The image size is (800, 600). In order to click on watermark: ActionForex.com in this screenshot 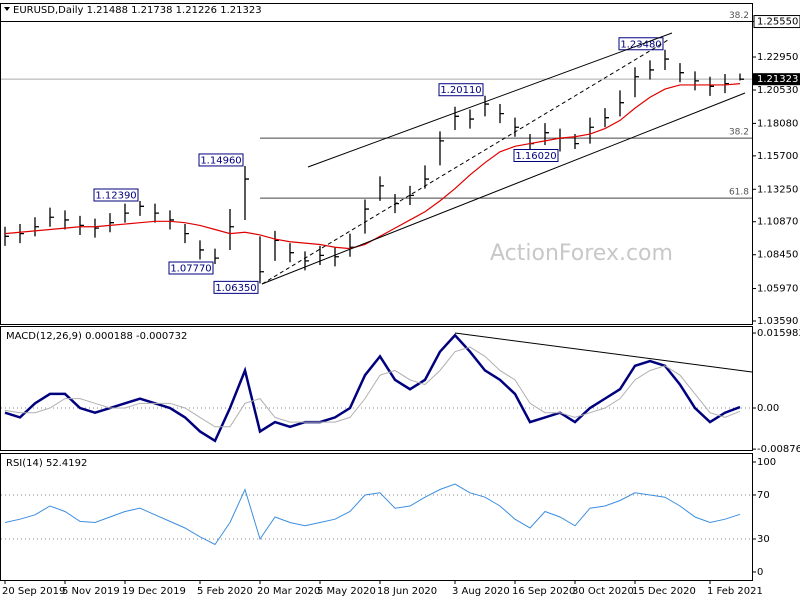, I will do `click(581, 253)`.